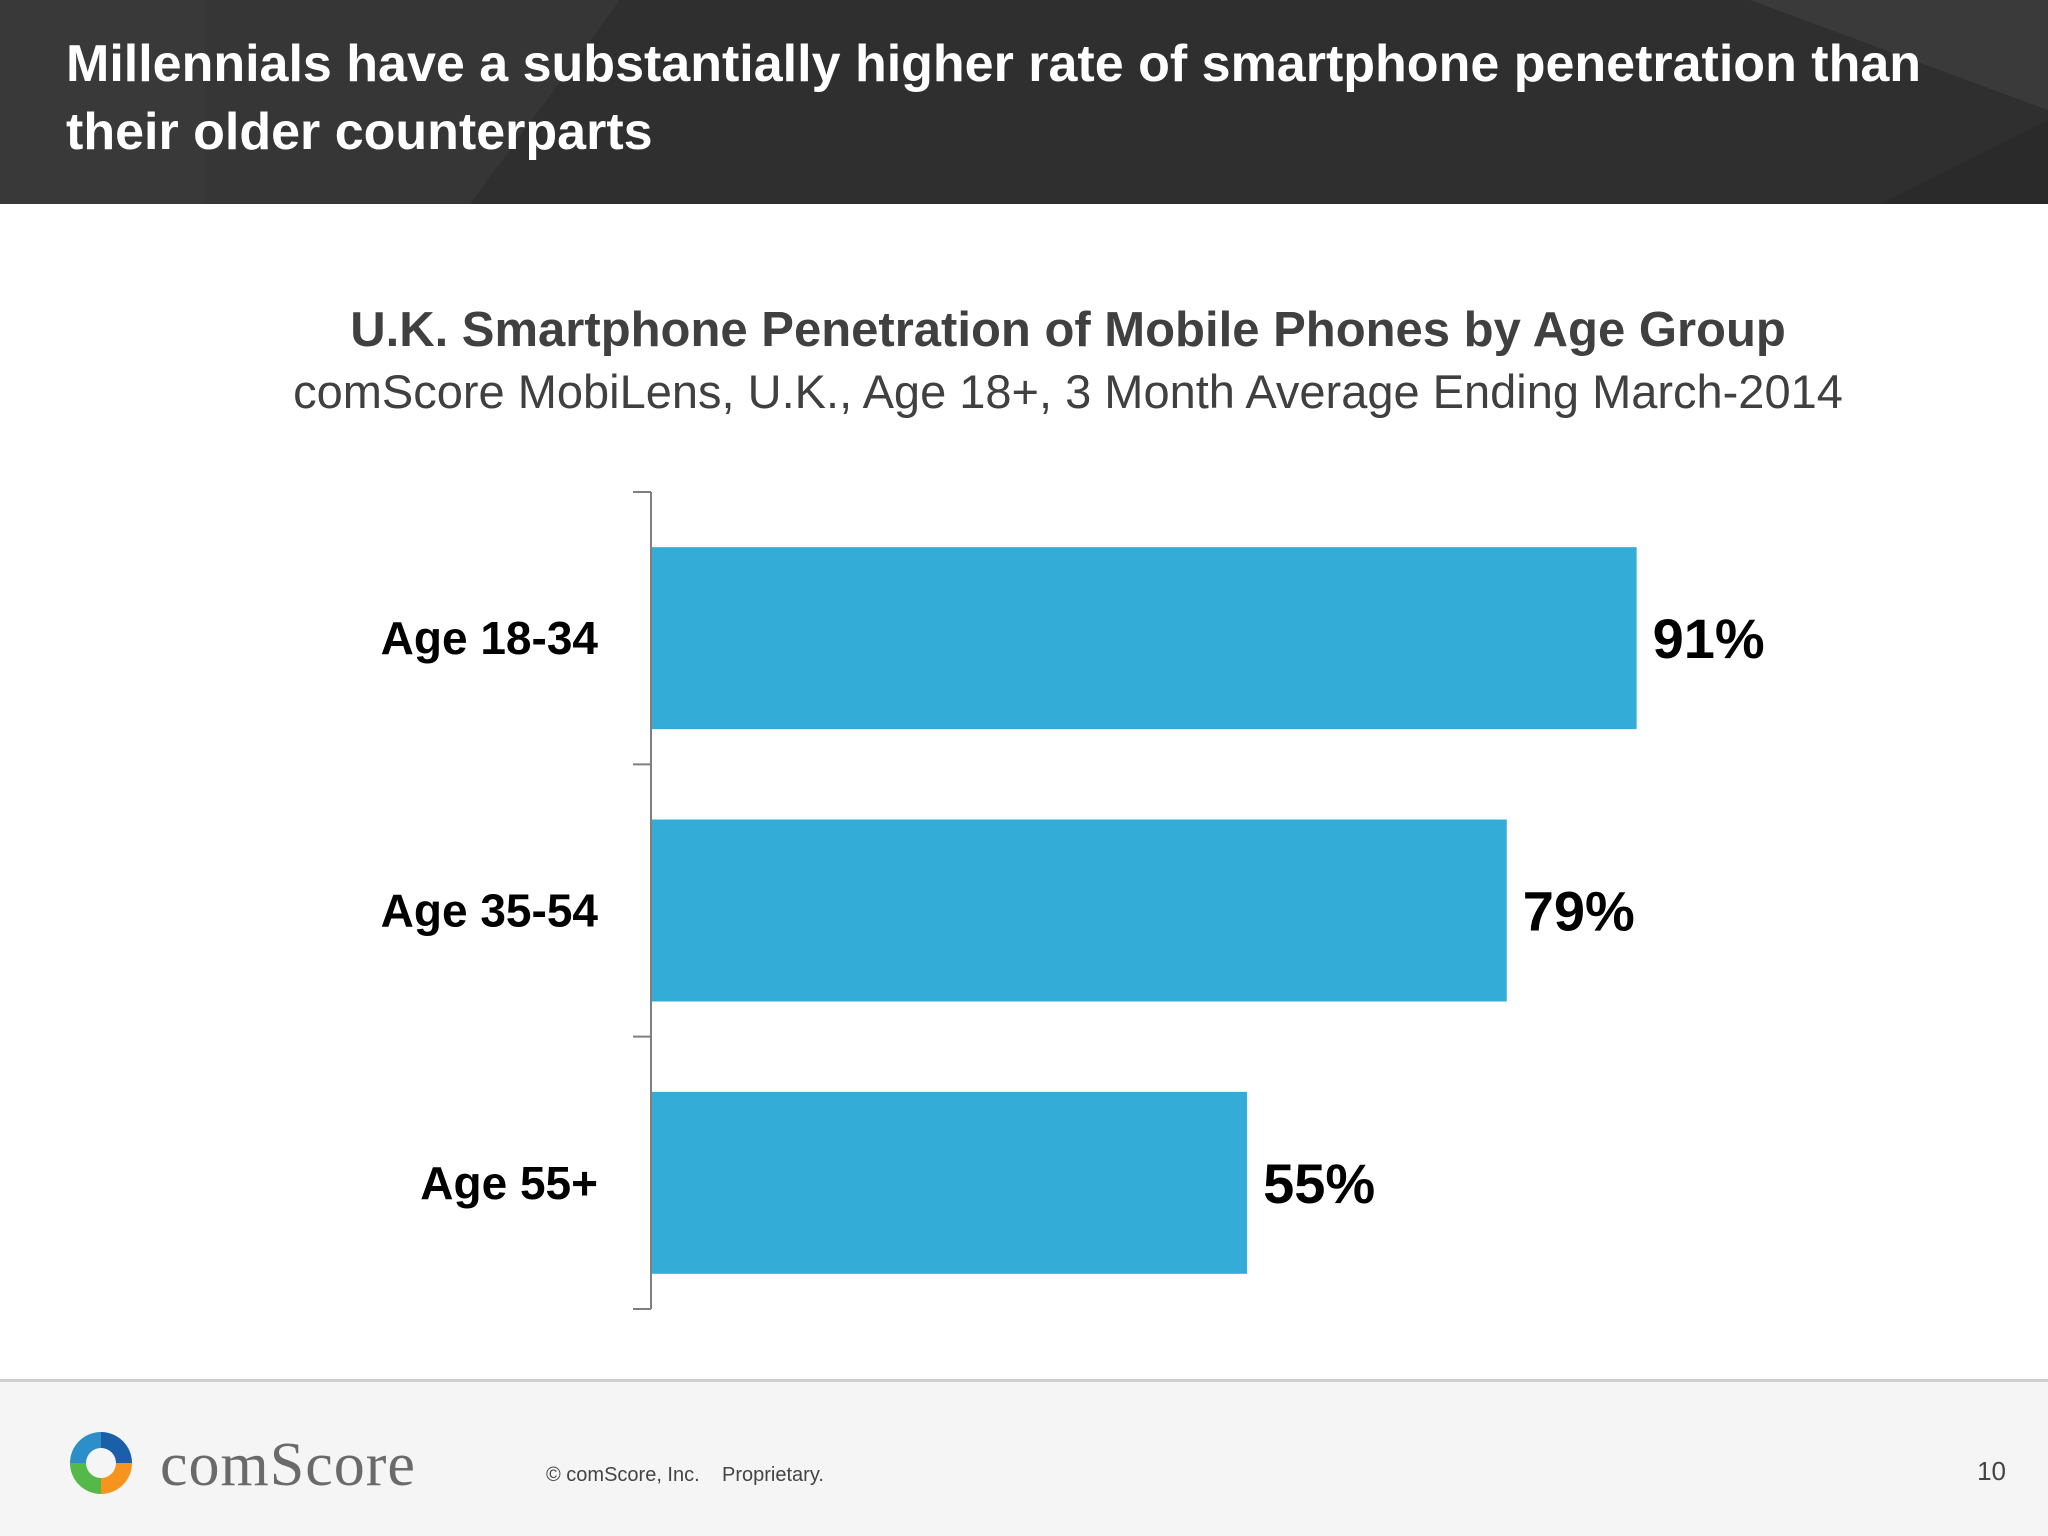 The width and height of the screenshot is (2048, 1536). What do you see at coordinates (623, 1475) in the screenshot?
I see `copyright-text: © comScore, Inc.` at bounding box center [623, 1475].